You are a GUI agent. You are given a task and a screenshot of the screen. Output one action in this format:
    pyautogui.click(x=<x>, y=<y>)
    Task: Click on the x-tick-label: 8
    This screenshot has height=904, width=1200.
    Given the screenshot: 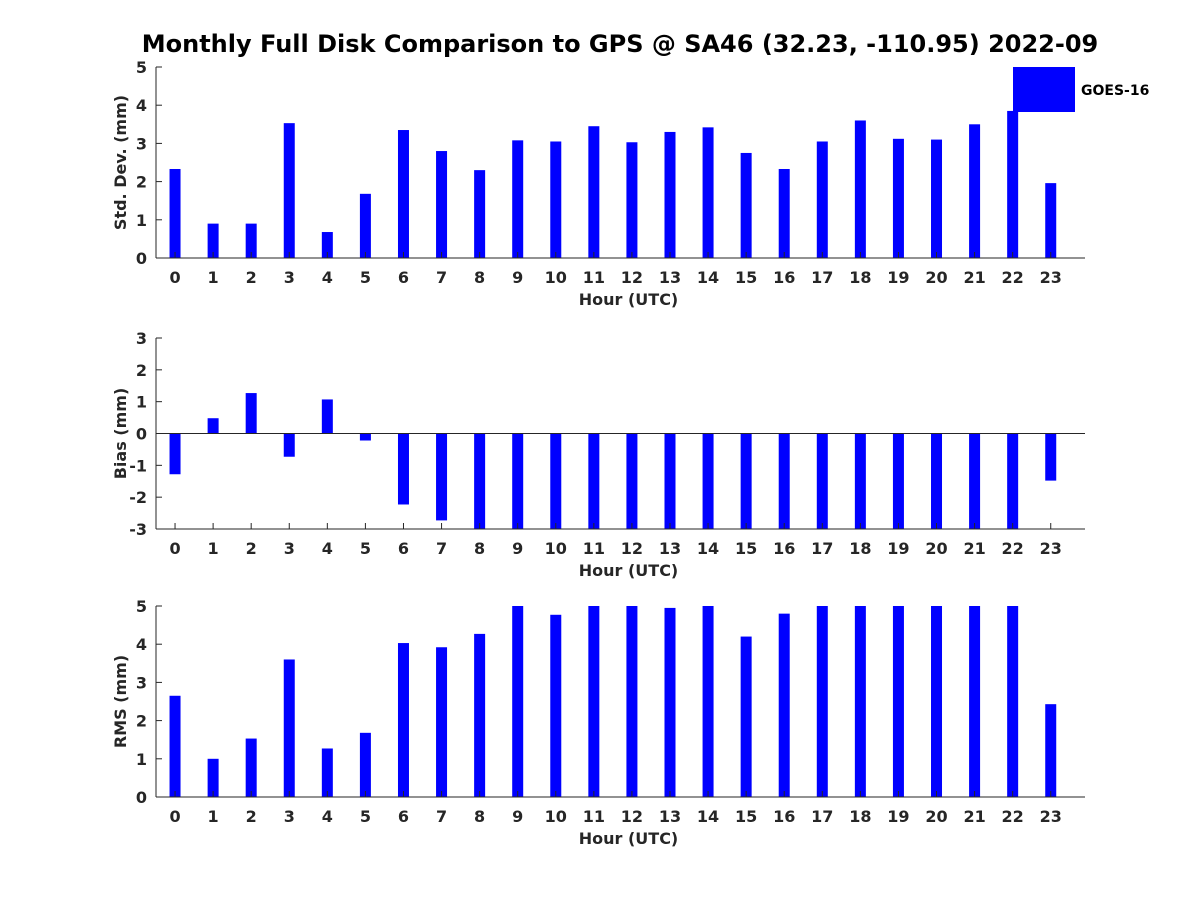 What is the action you would take?
    pyautogui.click(x=479, y=816)
    